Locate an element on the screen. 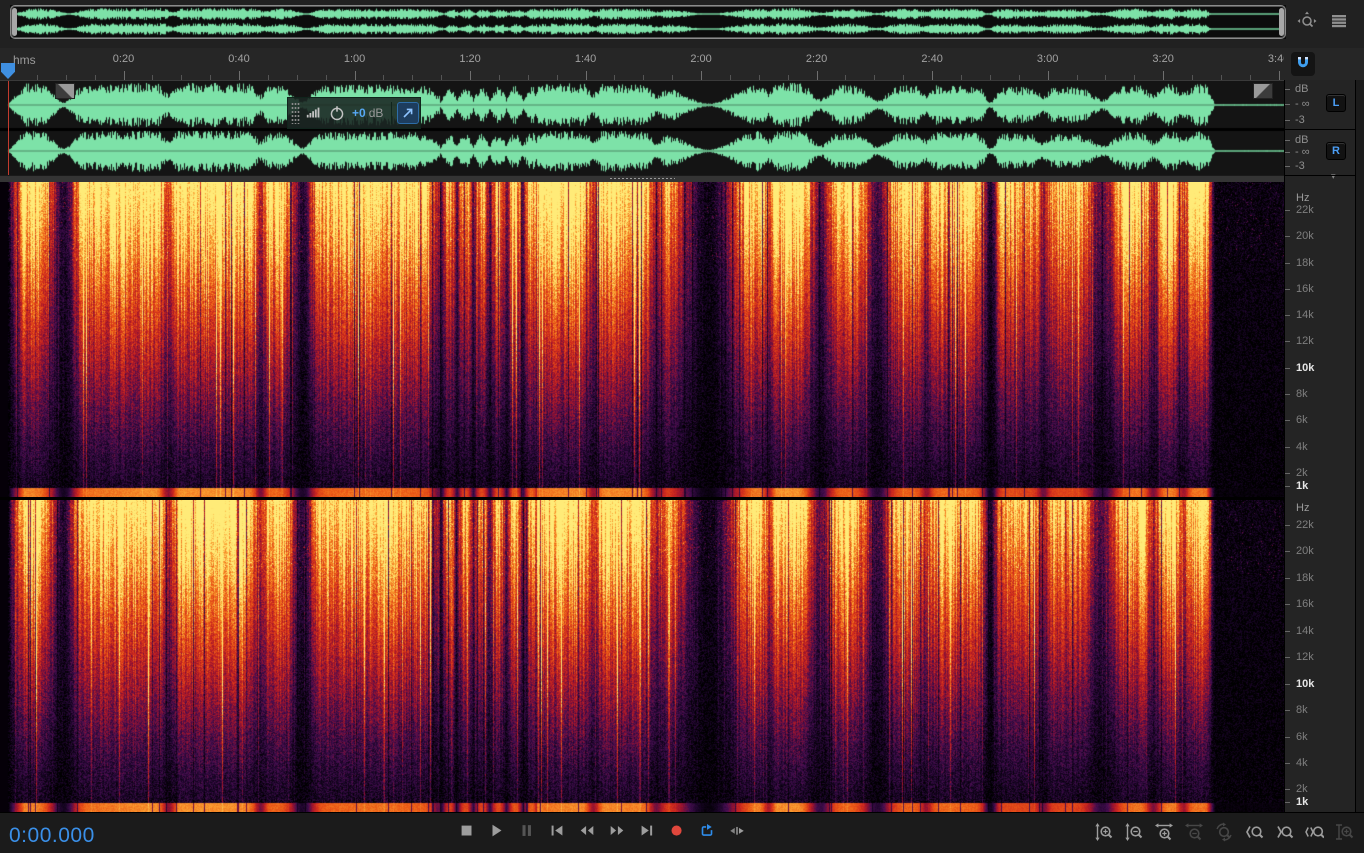  status-bar: 0:00.000 is located at coordinates (682, 832).